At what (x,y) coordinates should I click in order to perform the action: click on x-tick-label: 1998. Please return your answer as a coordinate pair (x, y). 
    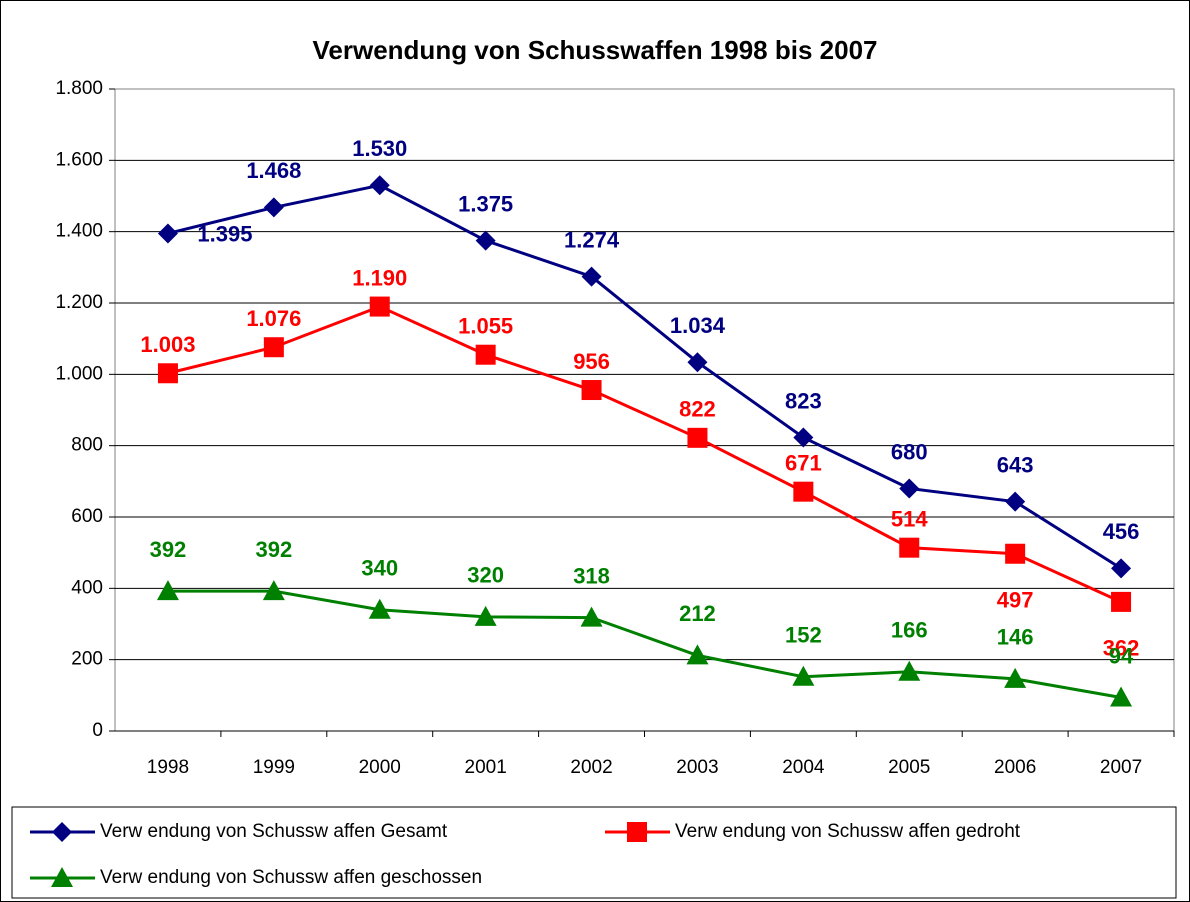
    Looking at the image, I should click on (168, 767).